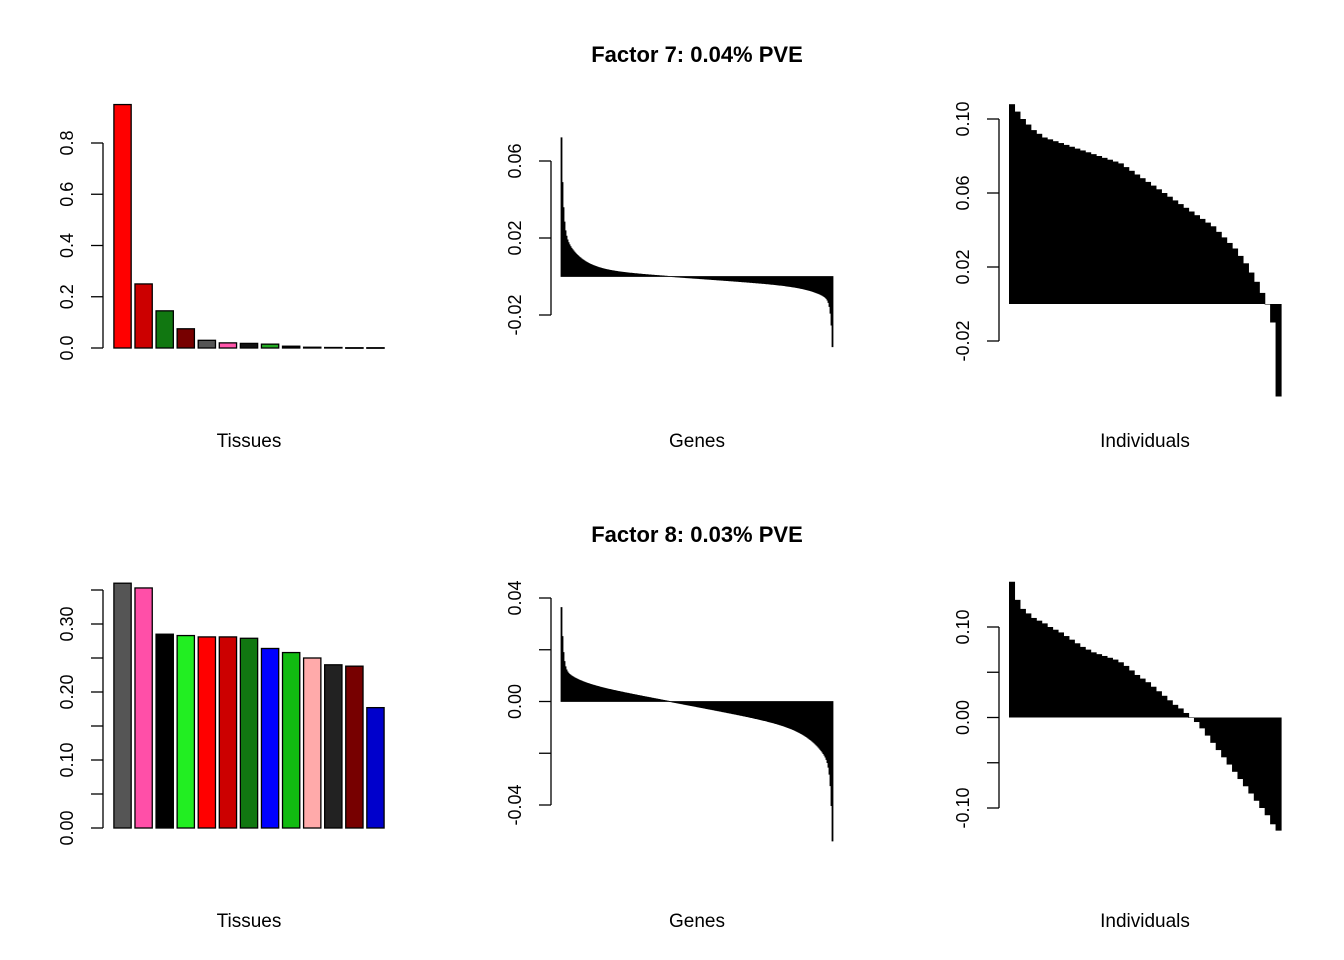  Describe the element at coordinates (67, 245) in the screenshot. I see `y-tick-label: 0.4` at that location.